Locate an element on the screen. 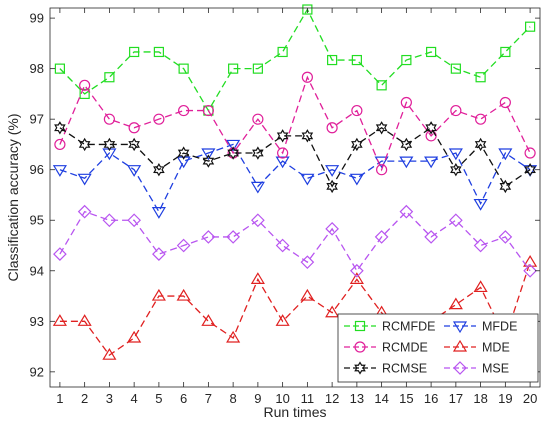 Image resolution: width=550 pixels, height=425 pixels. x-tick-label: 13 is located at coordinates (357, 398).